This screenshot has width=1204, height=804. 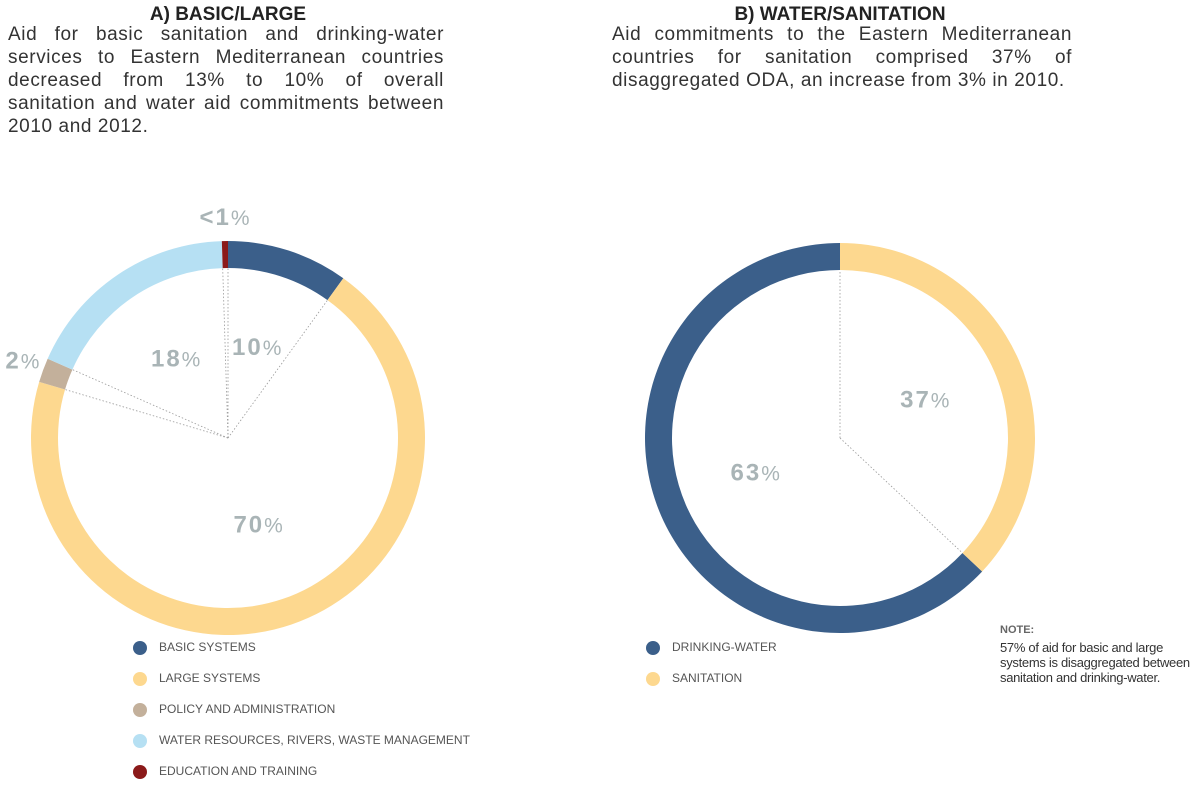 I want to click on value-number: 18, so click(x=166, y=359).